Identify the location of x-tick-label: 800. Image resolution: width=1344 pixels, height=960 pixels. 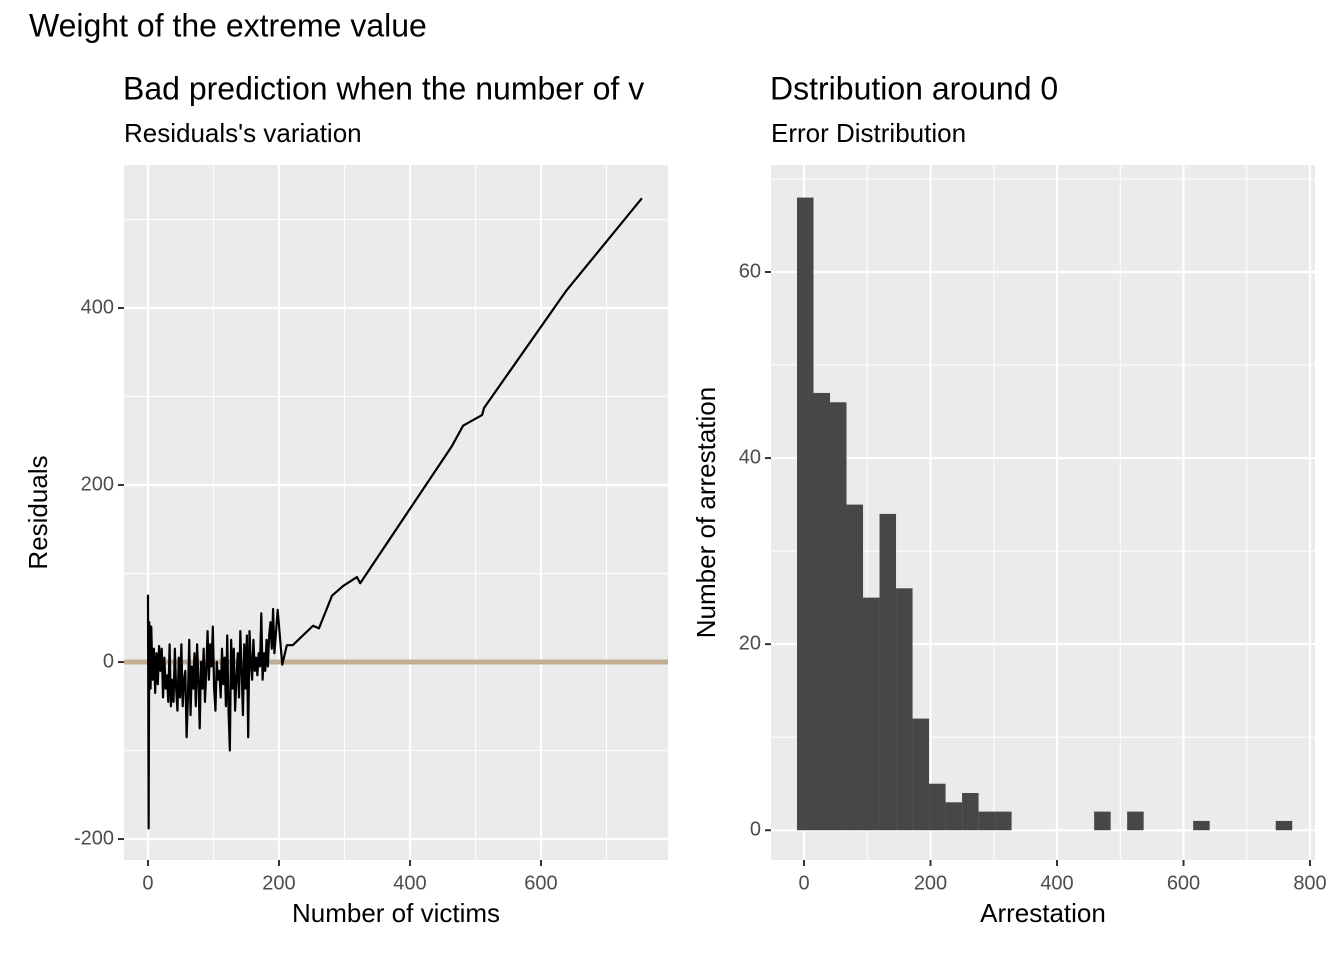
(1309, 883).